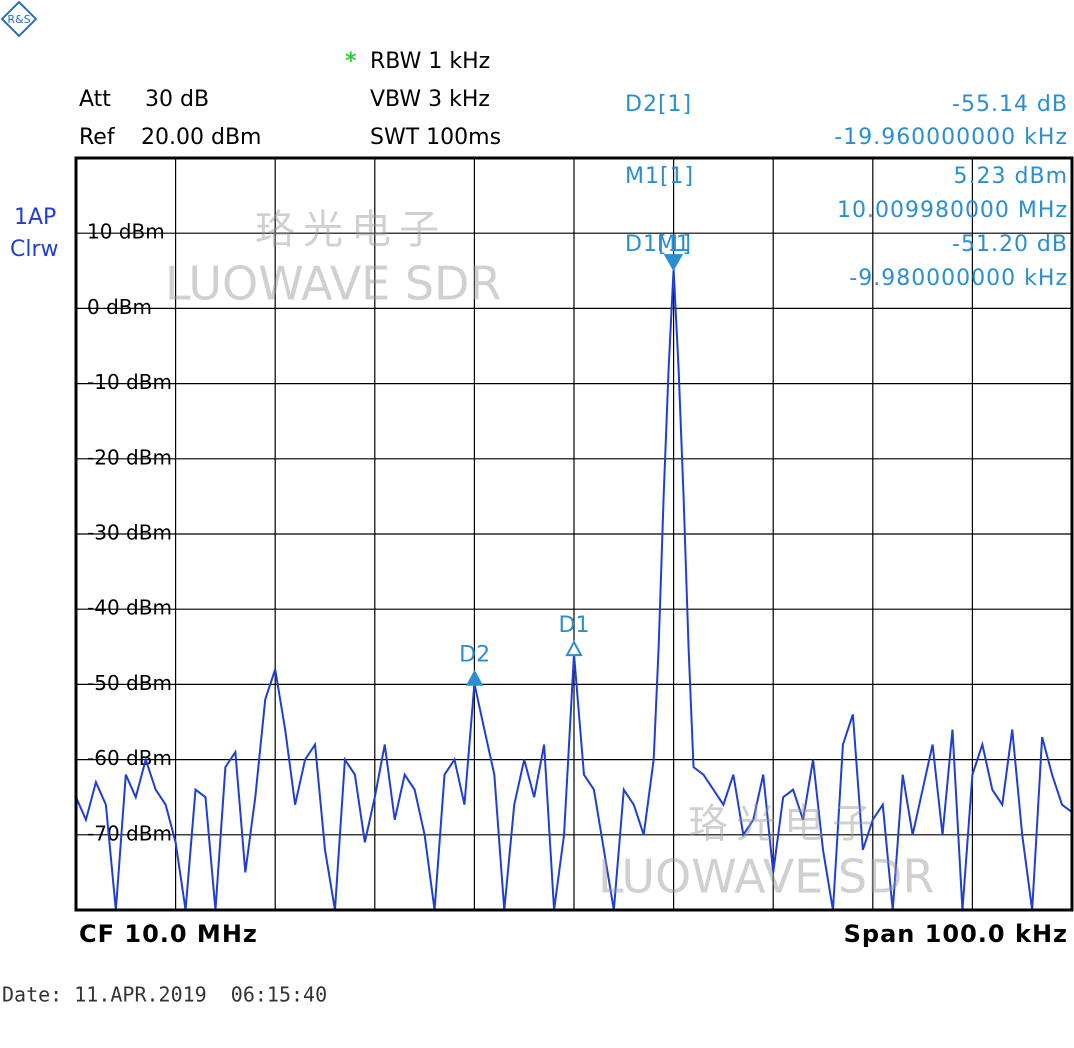 The height and width of the screenshot is (1048, 1074). Describe the element at coordinates (97, 137) in the screenshot. I see `ref-label: Ref` at that location.